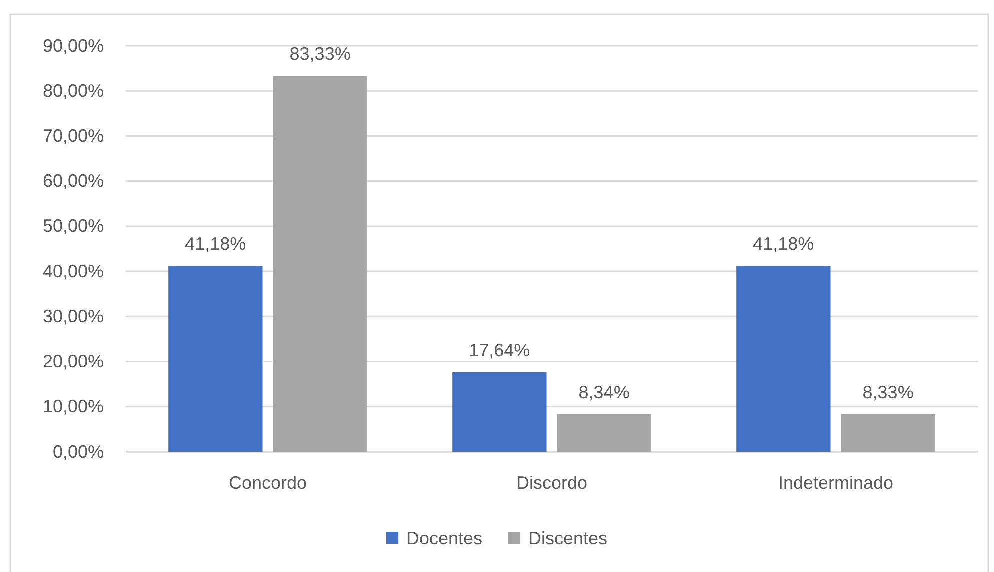 Image resolution: width=994 pixels, height=572 pixels. Describe the element at coordinates (73, 362) in the screenshot. I see `y-tick-label: 20,00%` at that location.